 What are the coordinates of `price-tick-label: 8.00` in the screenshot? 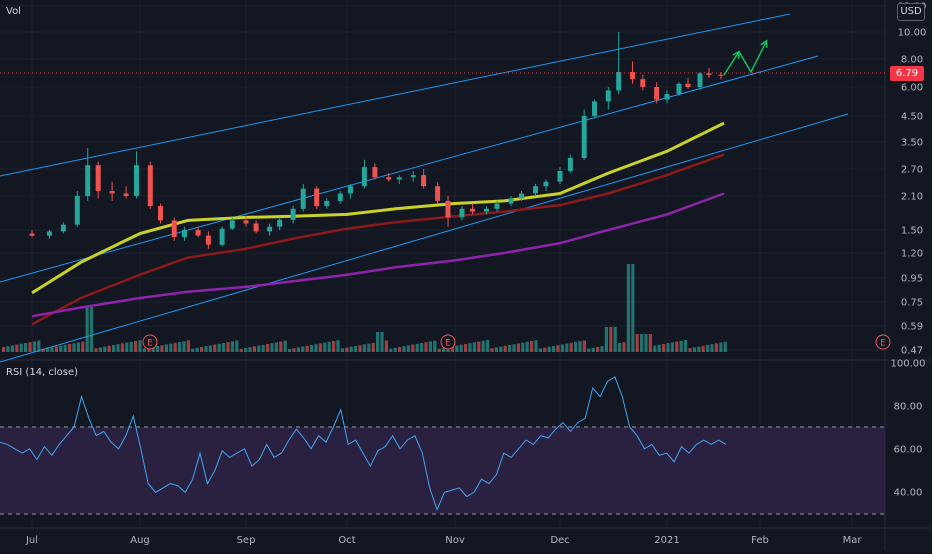 It's located at (912, 60).